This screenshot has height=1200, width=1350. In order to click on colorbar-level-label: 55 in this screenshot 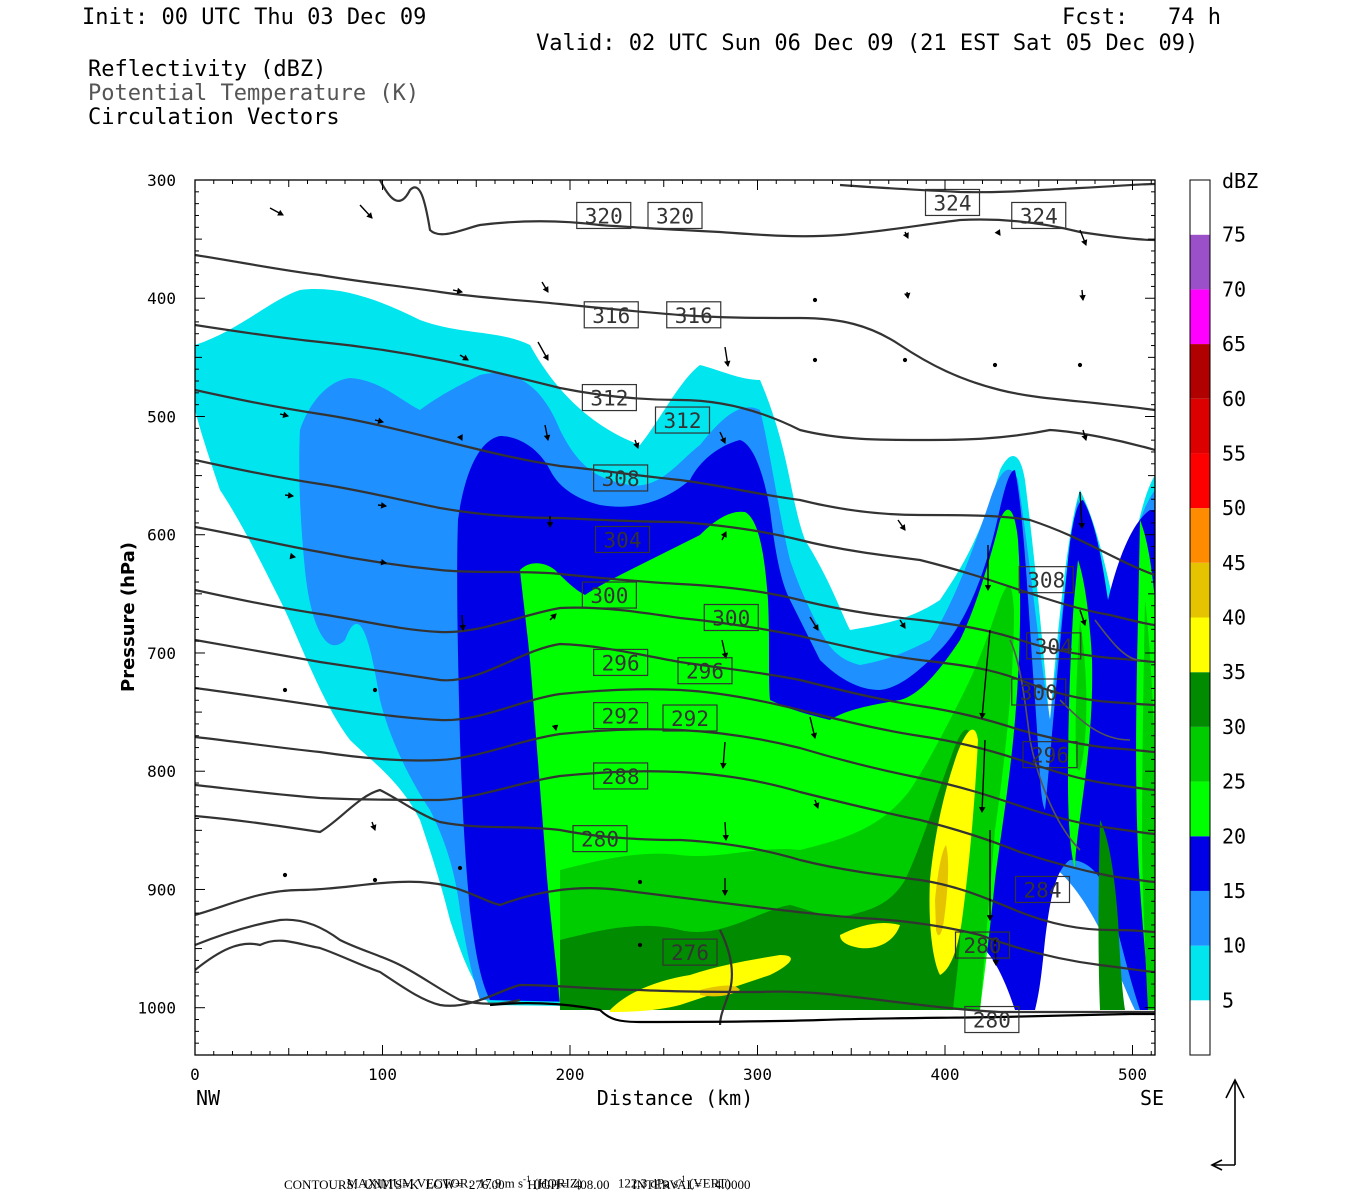, I will do `click(1234, 453)`.